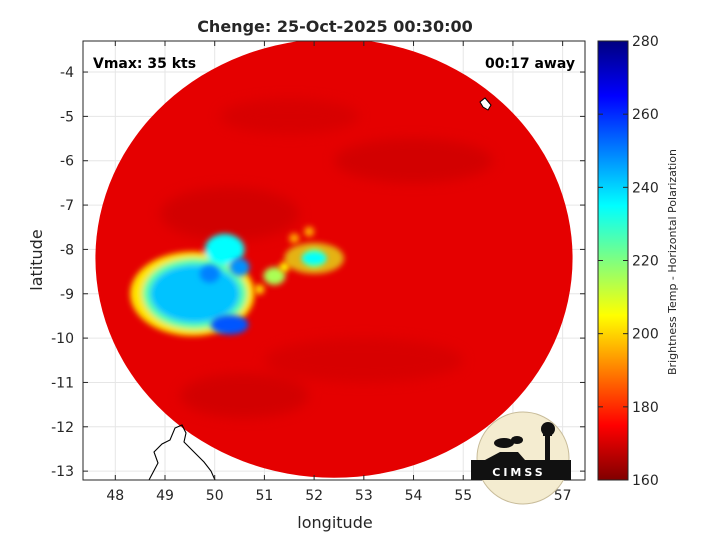  I want to click on colorbar-ticks: 280 260 240 220 200 180 160, so click(628, 261).